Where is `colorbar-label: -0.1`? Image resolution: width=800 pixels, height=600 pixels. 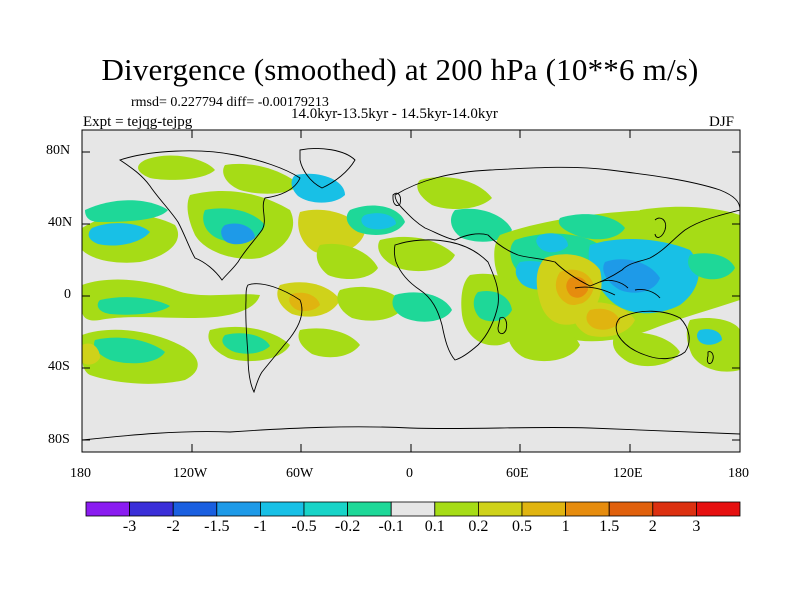
colorbar-label: -0.1 is located at coordinates (391, 526).